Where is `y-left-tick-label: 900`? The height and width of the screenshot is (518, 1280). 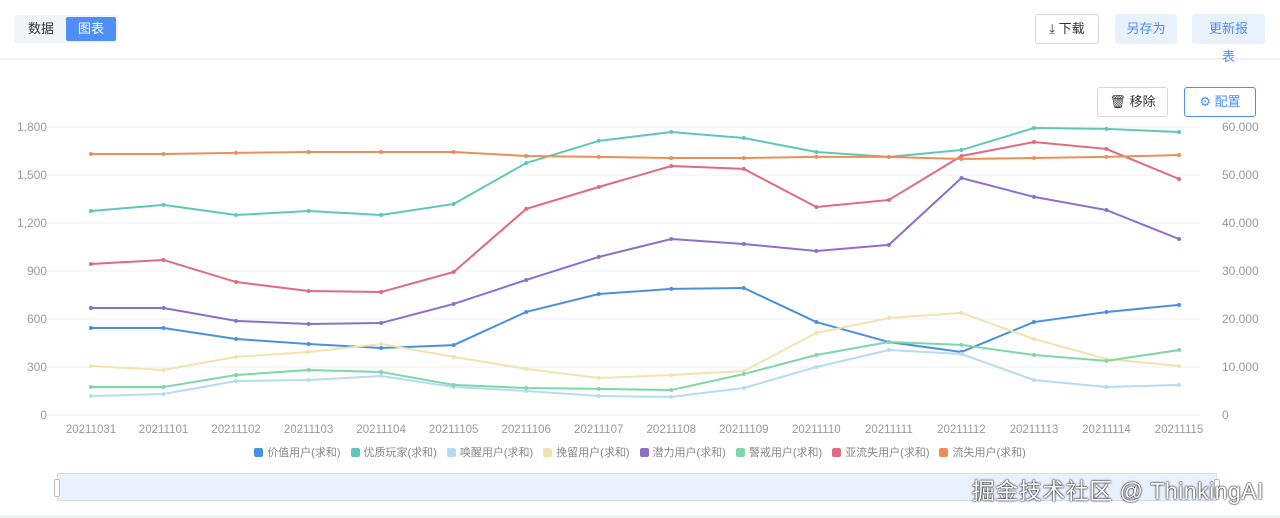 y-left-tick-label: 900 is located at coordinates (37, 271).